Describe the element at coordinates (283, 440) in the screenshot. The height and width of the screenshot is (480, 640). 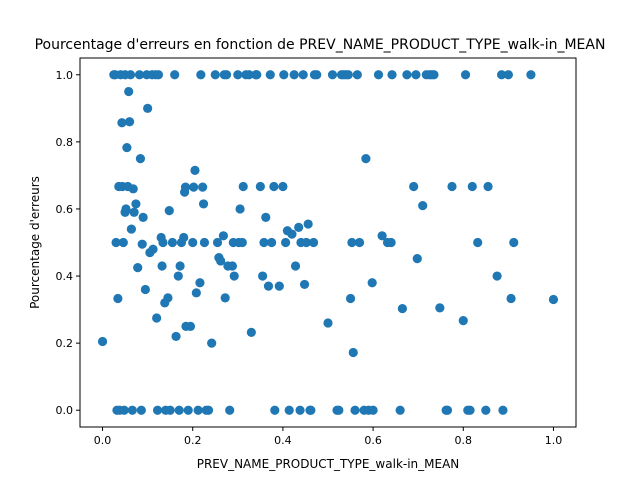
I see `x-tick-label: 0.4` at that location.